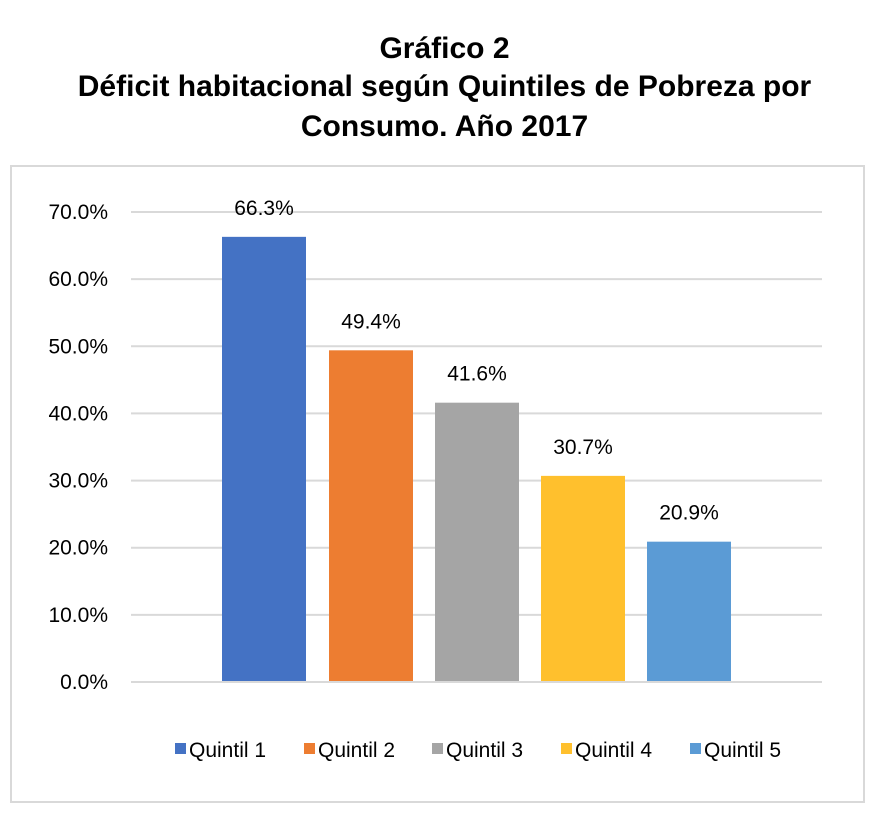  What do you see at coordinates (78, 279) in the screenshot?
I see `y-tick-label: 60.0%` at bounding box center [78, 279].